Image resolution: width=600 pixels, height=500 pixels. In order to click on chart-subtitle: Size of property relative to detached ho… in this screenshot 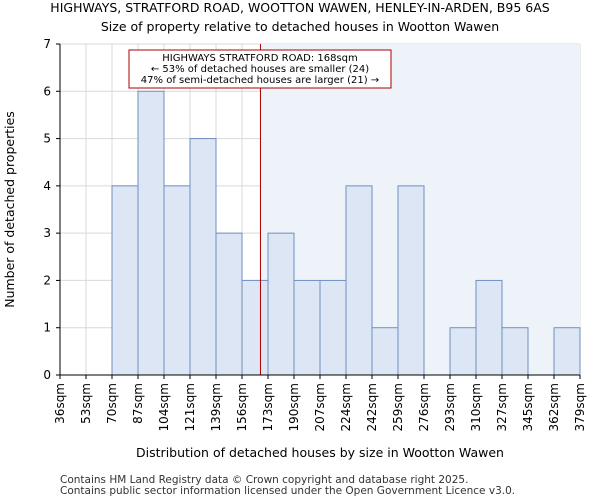, I will do `click(300, 26)`.